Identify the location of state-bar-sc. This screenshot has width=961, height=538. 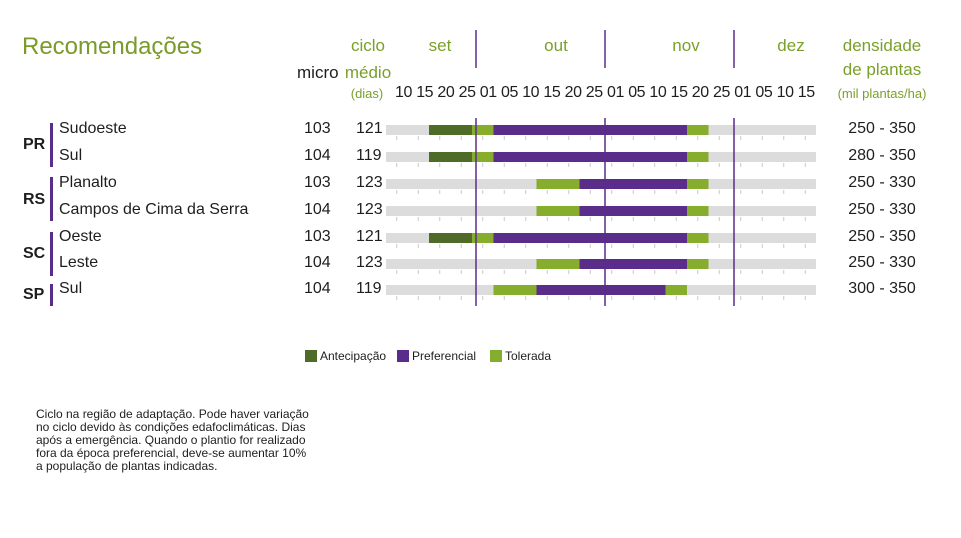
(51, 254).